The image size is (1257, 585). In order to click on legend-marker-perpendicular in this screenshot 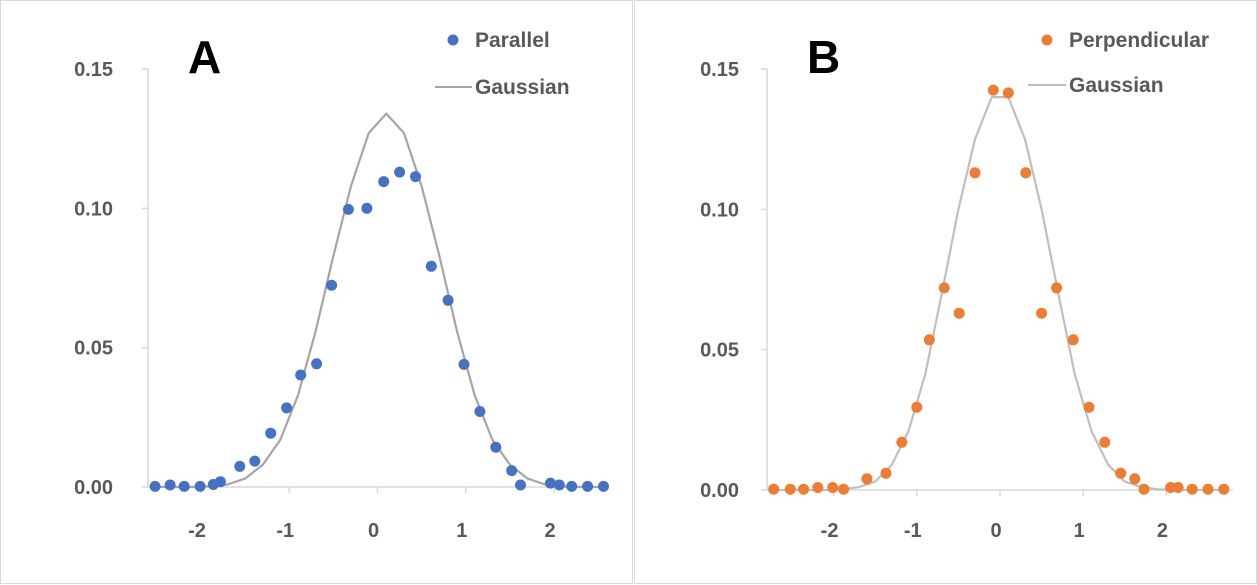, I will do `click(1047, 40)`.